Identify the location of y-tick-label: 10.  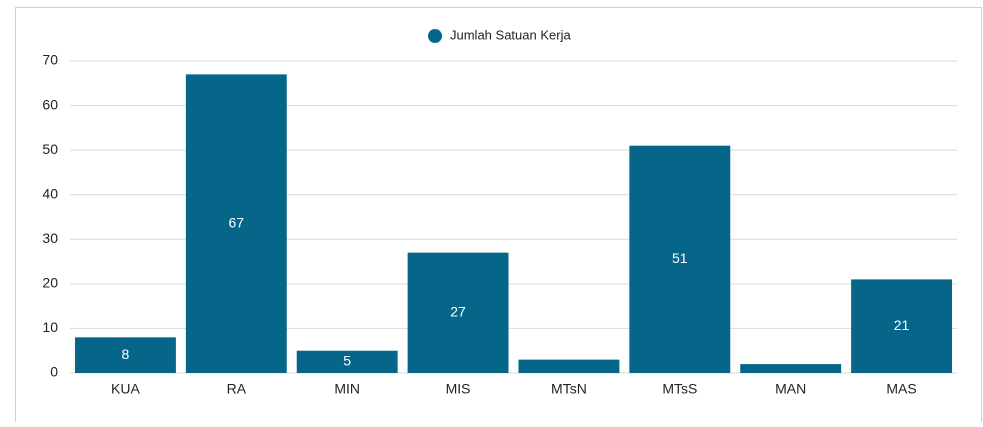
(50, 327).